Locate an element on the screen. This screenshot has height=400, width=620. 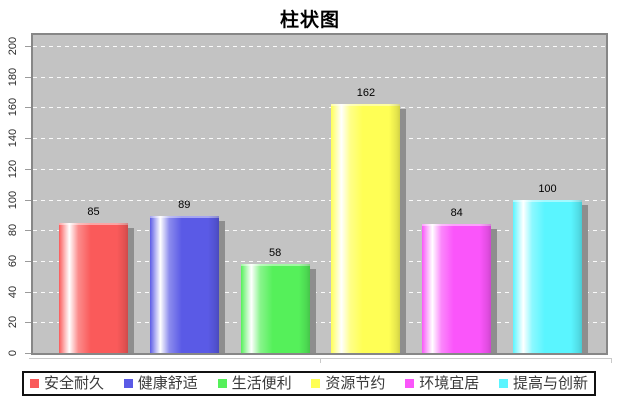
legend-item-6: 提高与创新 is located at coordinates (543, 383).